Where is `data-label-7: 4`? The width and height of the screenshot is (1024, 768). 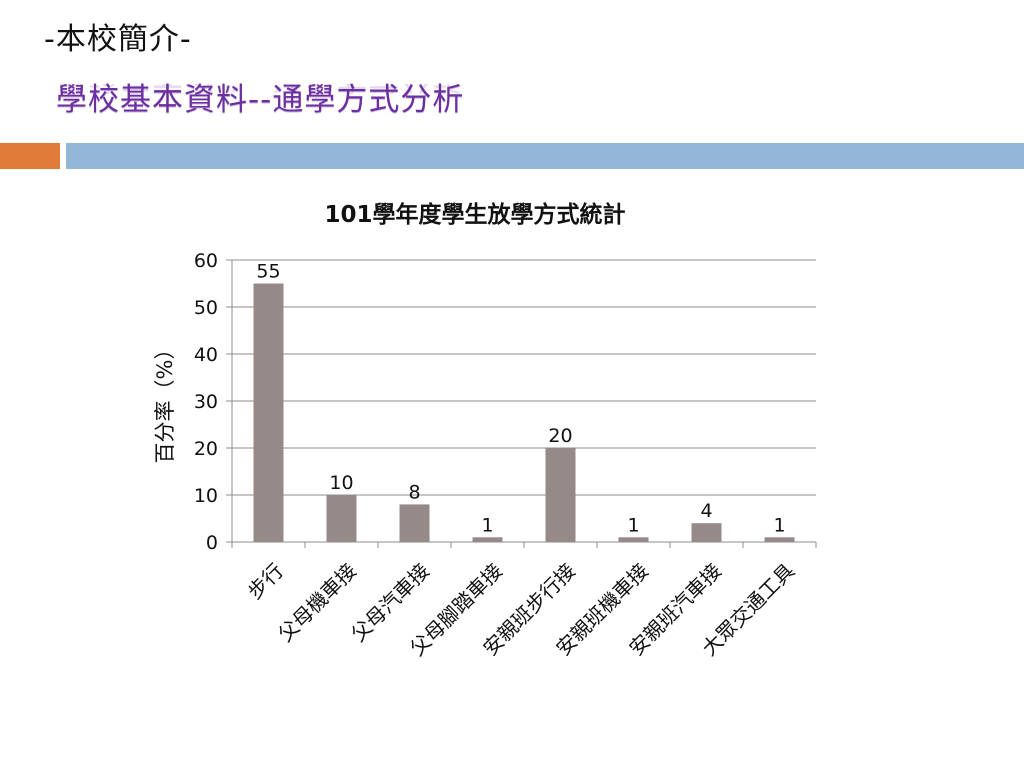 data-label-7: 4 is located at coordinates (706, 511).